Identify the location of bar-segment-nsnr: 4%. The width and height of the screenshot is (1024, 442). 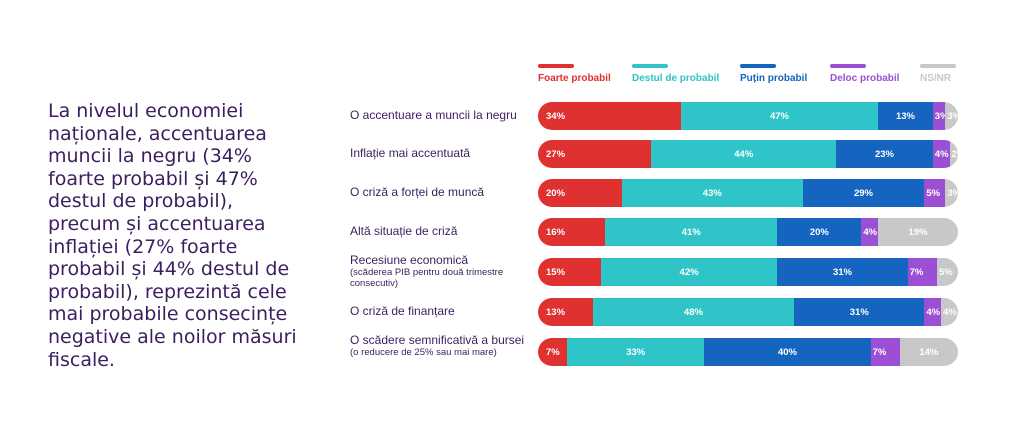
(949, 312).